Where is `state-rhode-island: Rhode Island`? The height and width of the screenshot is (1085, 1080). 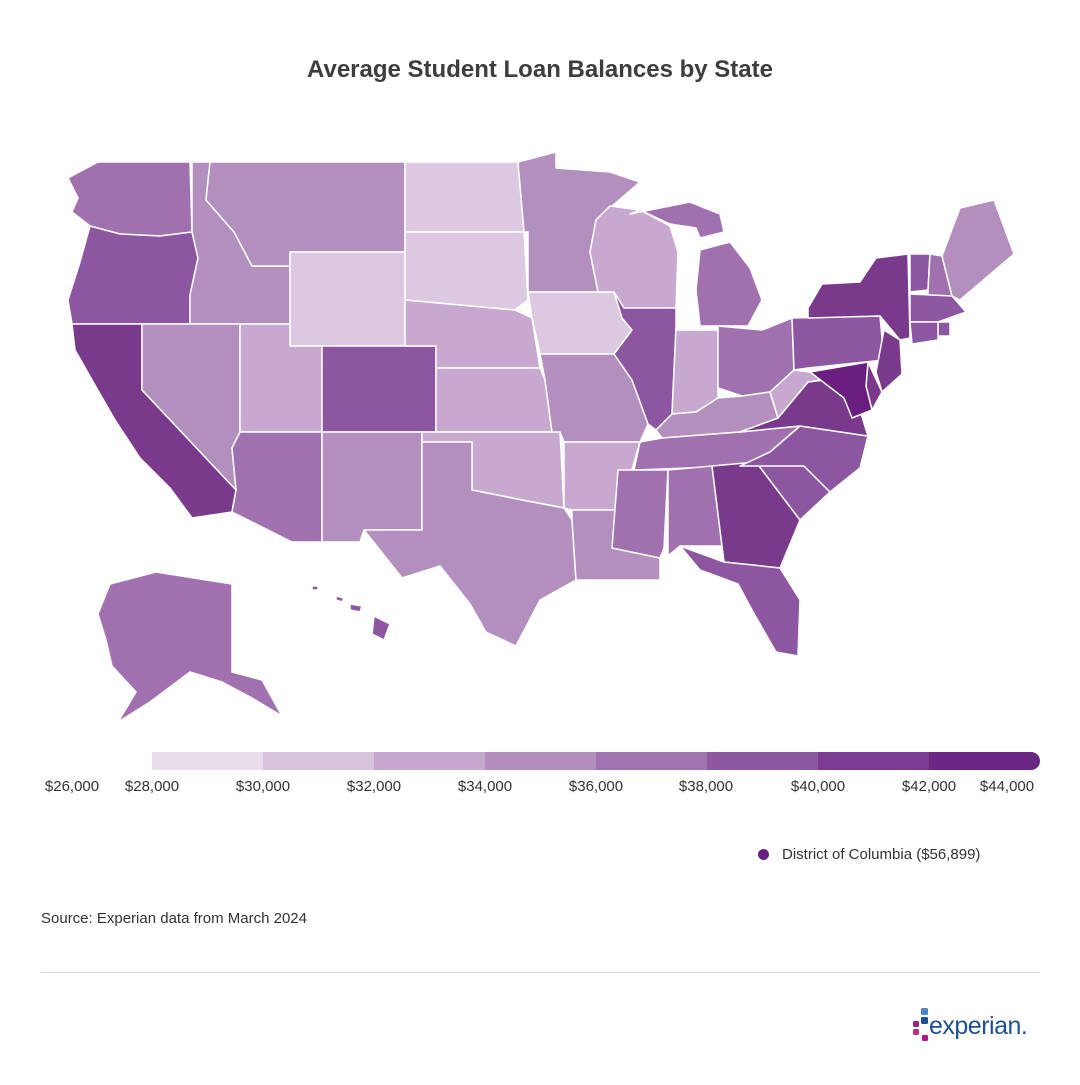 state-rhode-island: Rhode Island is located at coordinates (944, 329).